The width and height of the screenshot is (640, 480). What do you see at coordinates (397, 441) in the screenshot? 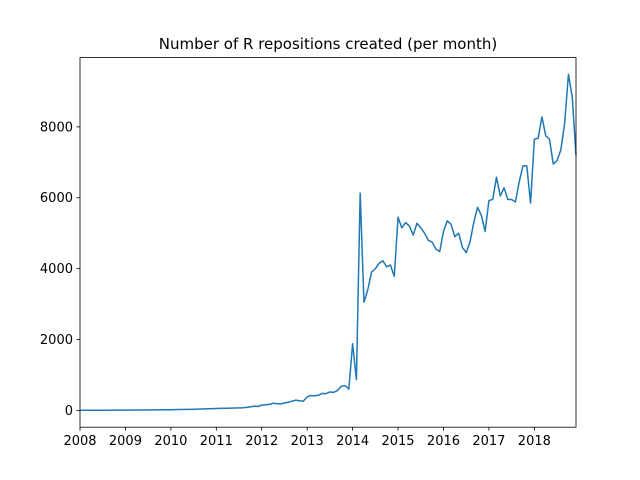
I see `x-tick-label: 2015` at bounding box center [397, 441].